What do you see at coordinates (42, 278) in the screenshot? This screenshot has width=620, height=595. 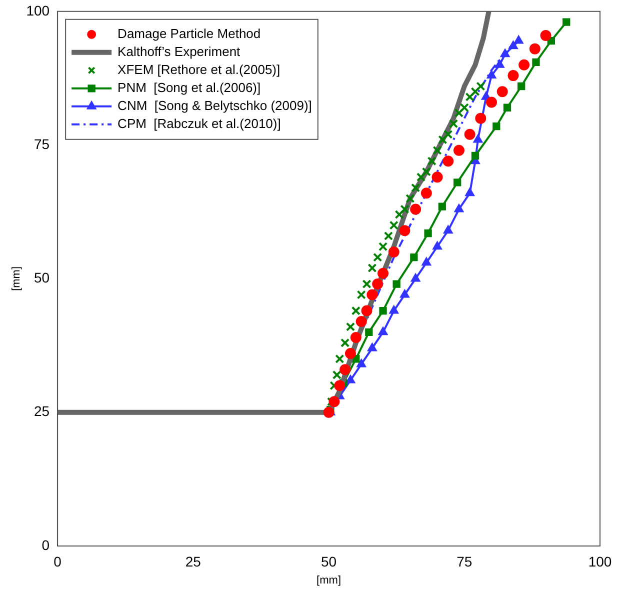 I see `y-tick-label: 50` at bounding box center [42, 278].